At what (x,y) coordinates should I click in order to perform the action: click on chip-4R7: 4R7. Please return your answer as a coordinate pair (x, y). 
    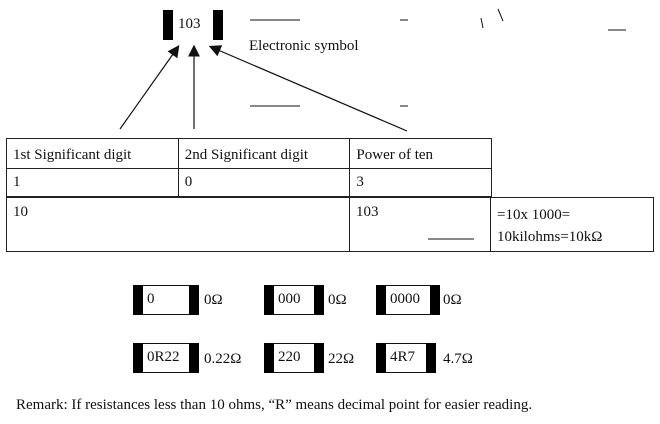
    Looking at the image, I should click on (406, 358).